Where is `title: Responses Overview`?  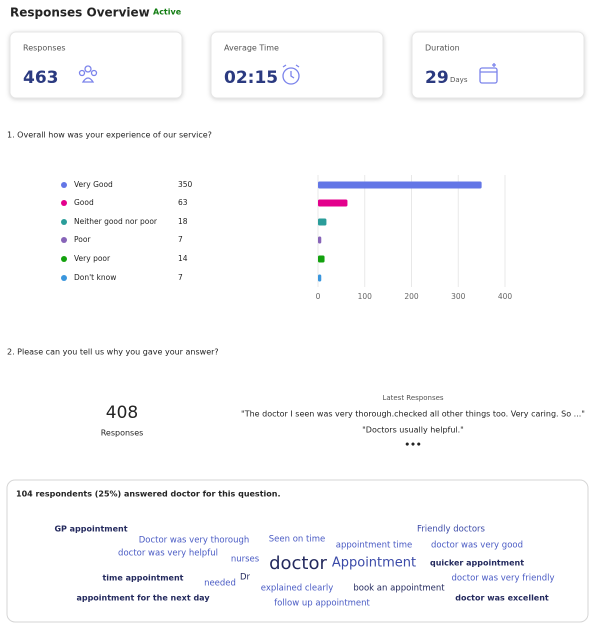
title: Responses Overview is located at coordinates (80, 13).